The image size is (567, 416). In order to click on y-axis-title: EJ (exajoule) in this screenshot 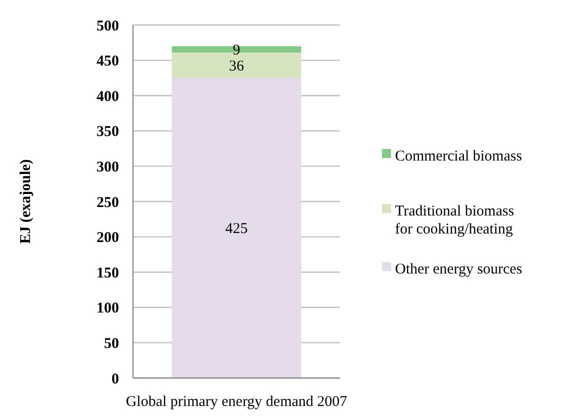, I will do `click(26, 201)`.